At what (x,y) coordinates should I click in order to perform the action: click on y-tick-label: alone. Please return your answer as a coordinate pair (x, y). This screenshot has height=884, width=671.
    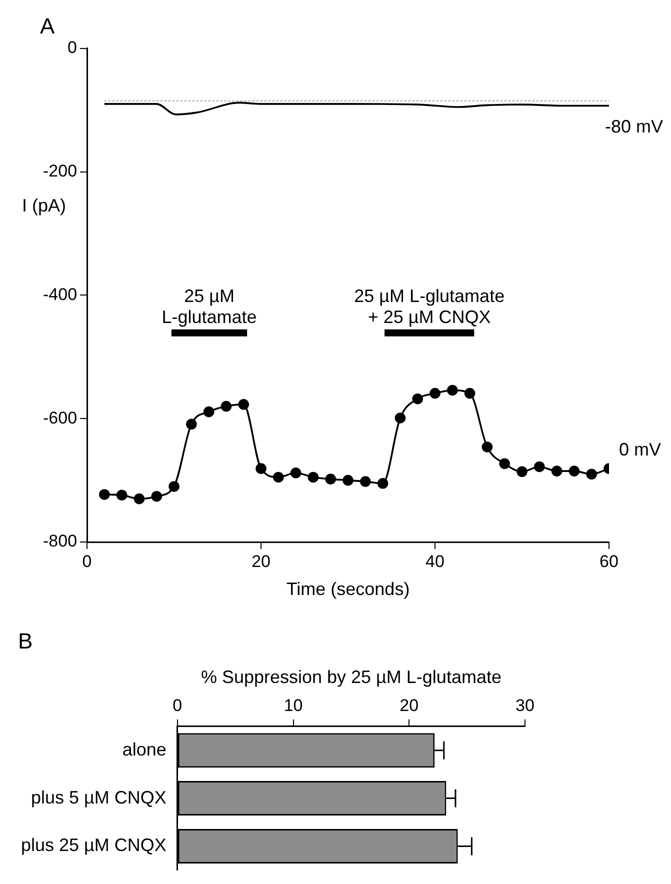
    Looking at the image, I should click on (144, 749).